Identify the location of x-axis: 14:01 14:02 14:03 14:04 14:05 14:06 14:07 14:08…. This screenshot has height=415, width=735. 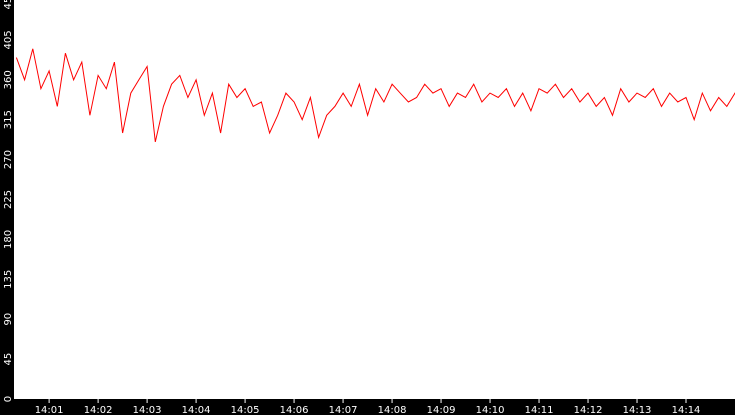
(368, 407).